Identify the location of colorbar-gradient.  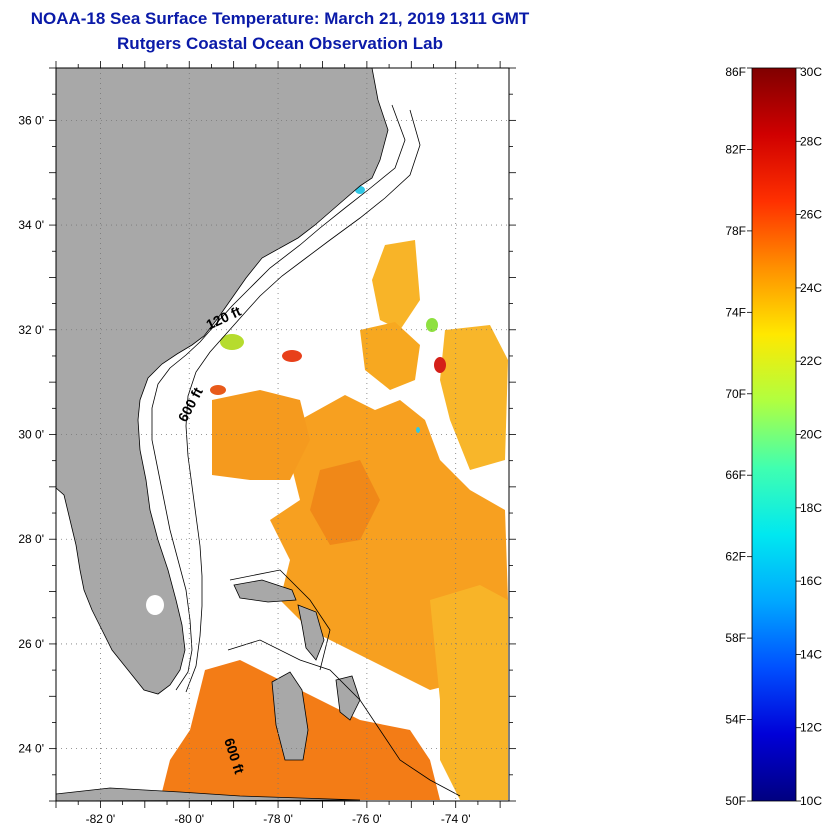
(774, 434).